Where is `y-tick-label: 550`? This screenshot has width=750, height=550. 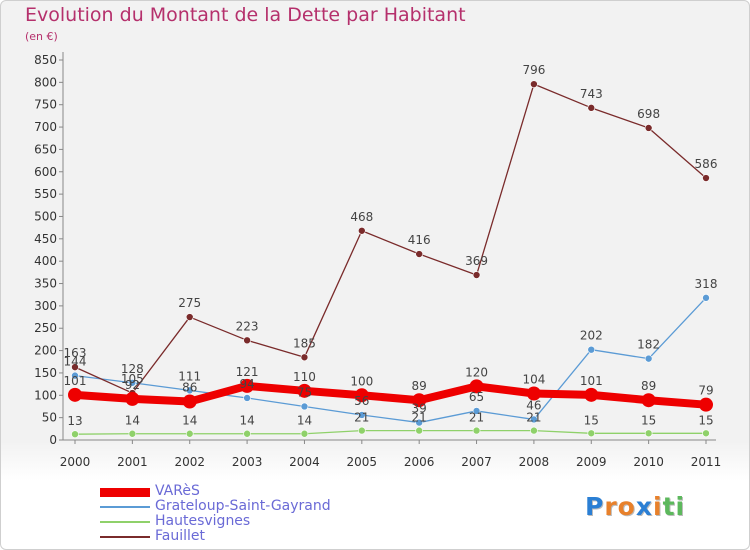 y-tick-label: 550 is located at coordinates (45, 194).